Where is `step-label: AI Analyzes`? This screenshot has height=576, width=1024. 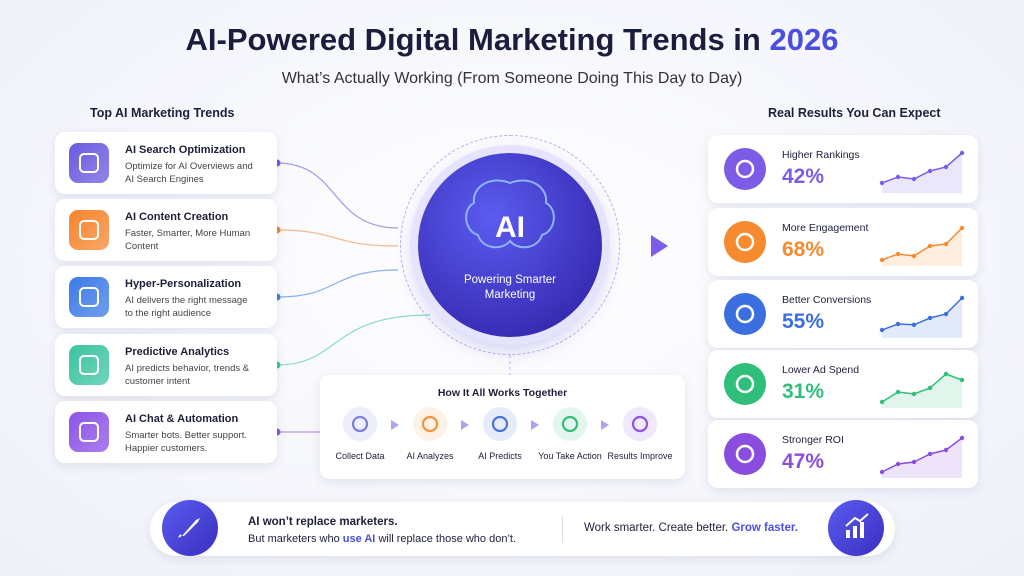 step-label: AI Analyzes is located at coordinates (430, 456).